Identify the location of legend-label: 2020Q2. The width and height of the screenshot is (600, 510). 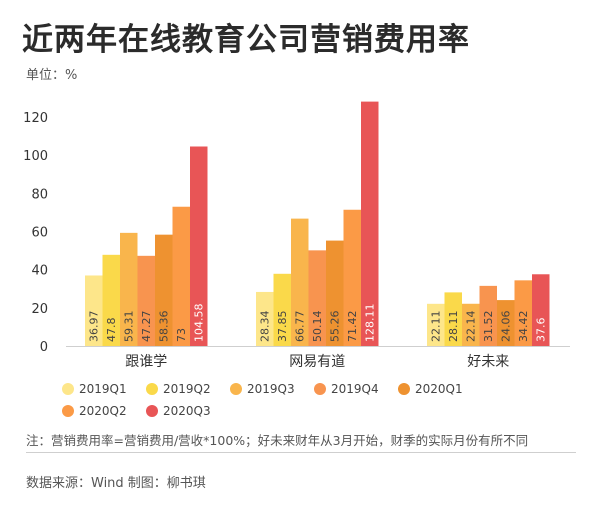
(103, 411).